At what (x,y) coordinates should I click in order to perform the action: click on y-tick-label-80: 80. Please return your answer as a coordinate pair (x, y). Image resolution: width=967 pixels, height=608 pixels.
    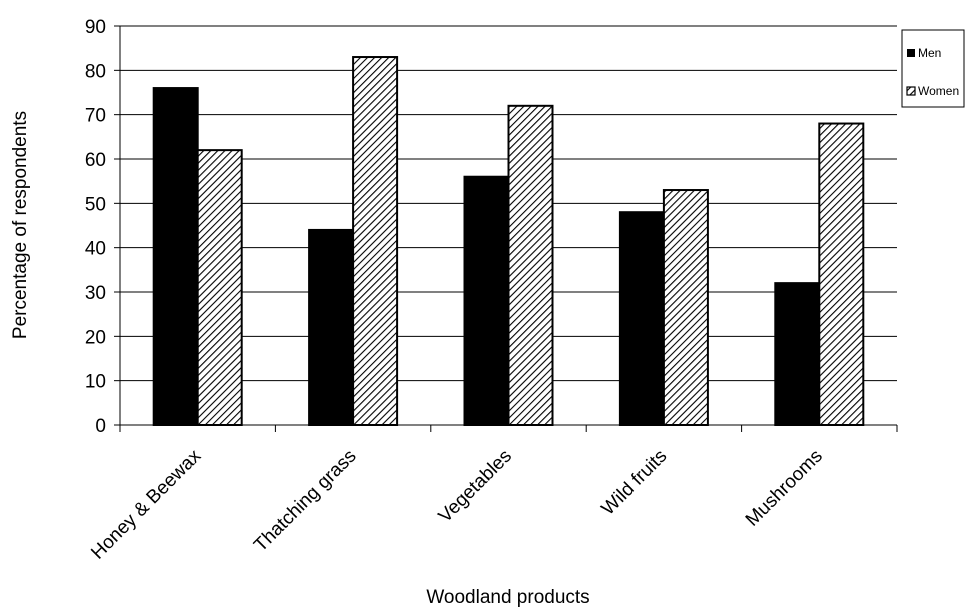
    Looking at the image, I should click on (95, 71).